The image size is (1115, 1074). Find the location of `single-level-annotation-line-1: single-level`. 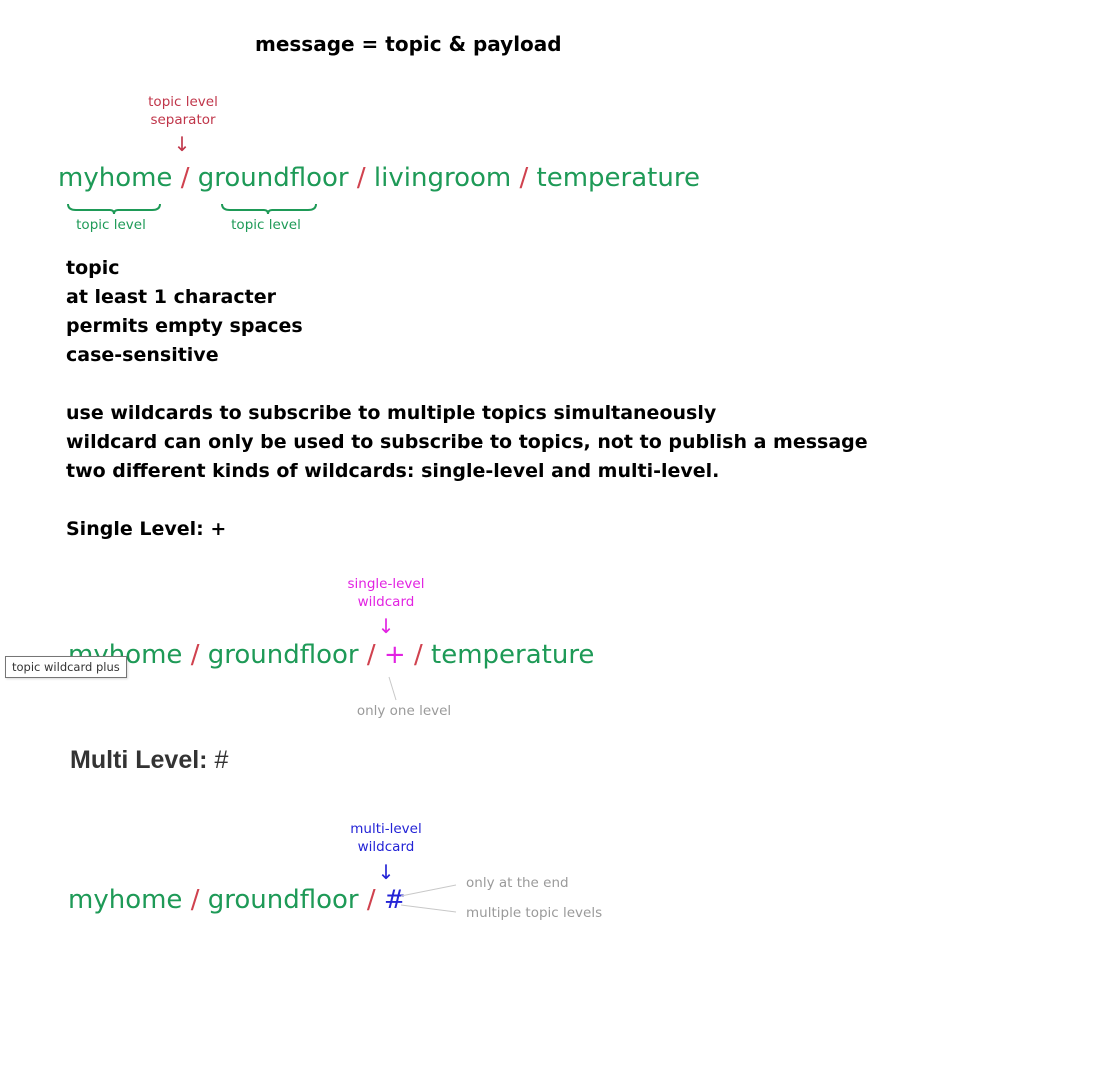

single-level-annotation-line-1: single-level is located at coordinates (386, 584).